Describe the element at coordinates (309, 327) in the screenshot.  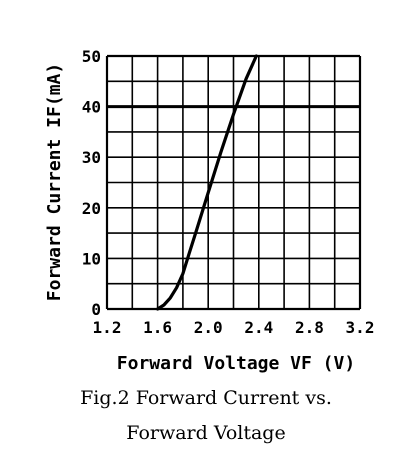
I see `x-tick-label: 2.8` at that location.